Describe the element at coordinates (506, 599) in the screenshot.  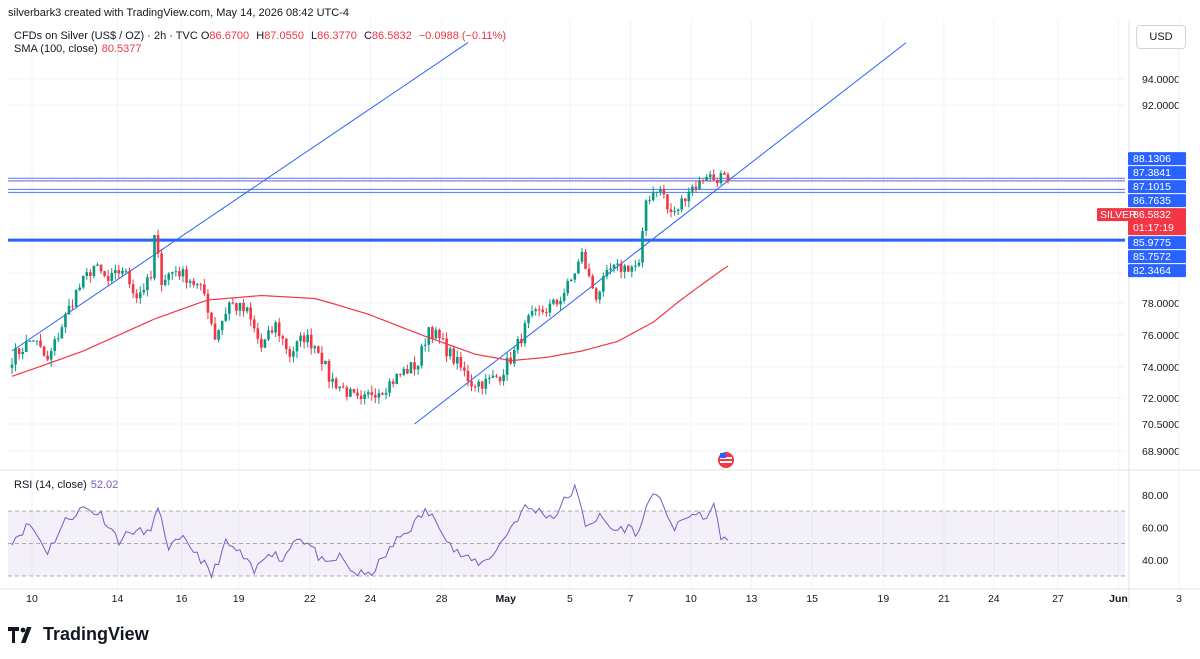
I see `time-tick-label: May` at that location.